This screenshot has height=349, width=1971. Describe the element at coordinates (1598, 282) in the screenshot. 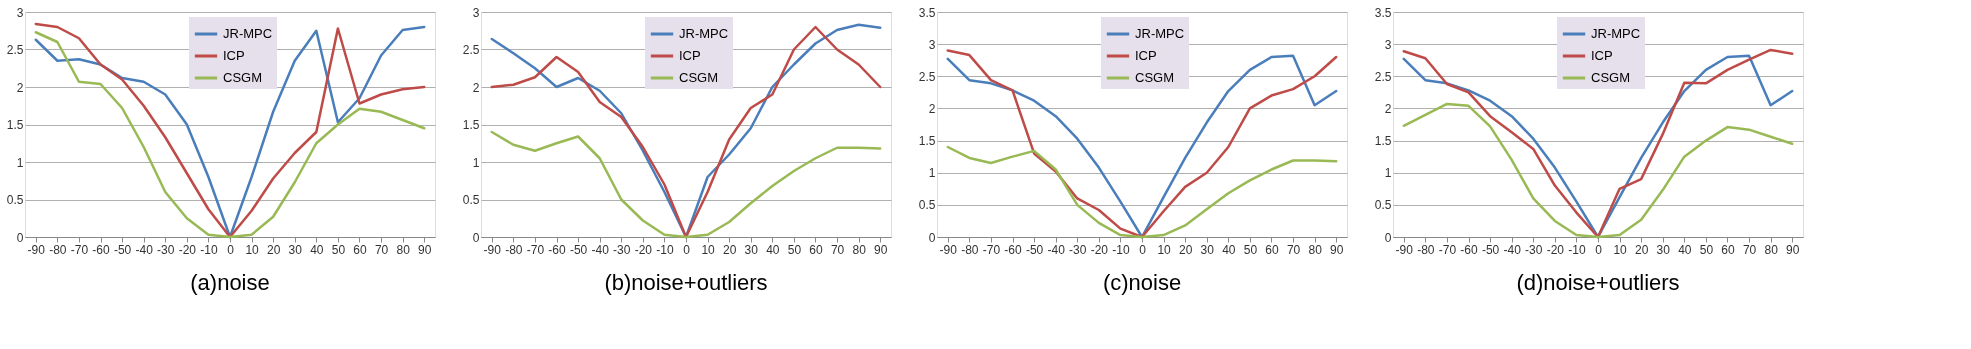

I see `text: (d)noise+outliers` at that location.